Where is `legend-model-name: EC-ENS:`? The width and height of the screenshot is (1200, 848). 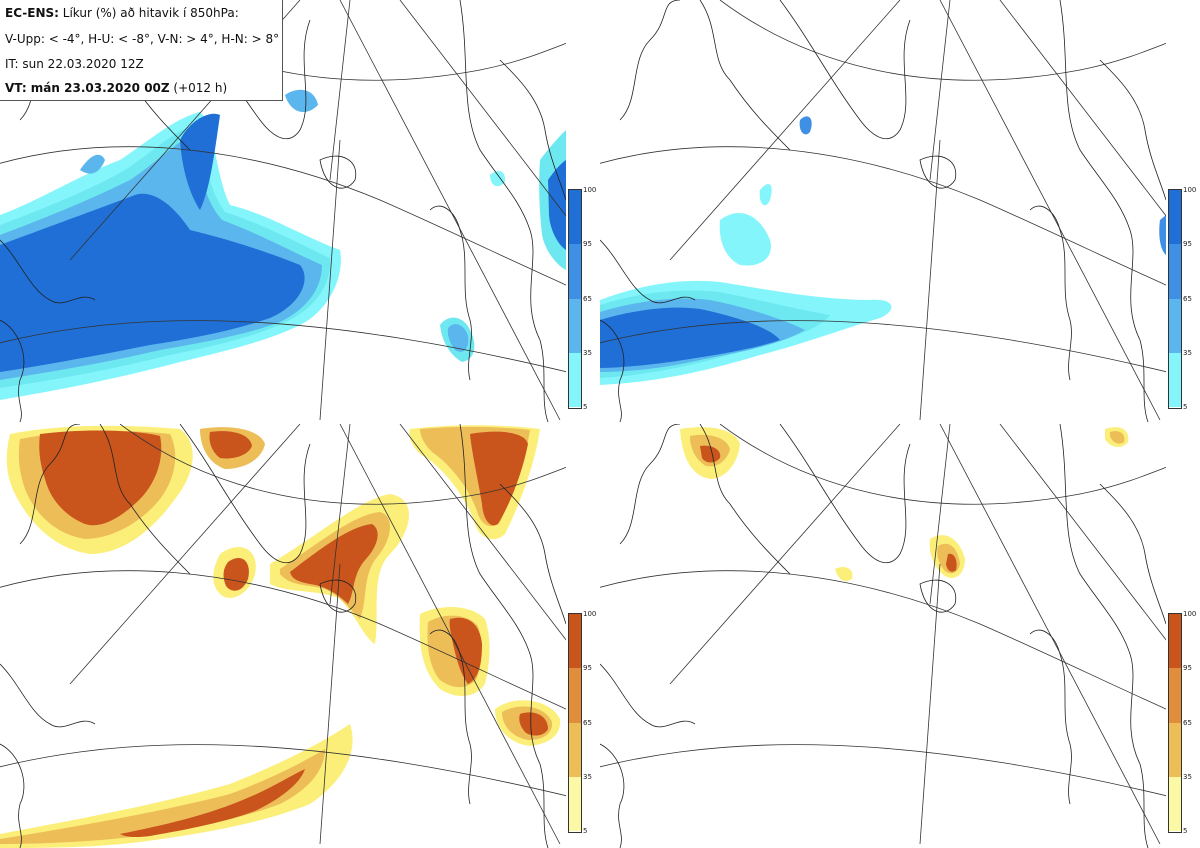 legend-model-name: EC-ENS: is located at coordinates (32, 13).